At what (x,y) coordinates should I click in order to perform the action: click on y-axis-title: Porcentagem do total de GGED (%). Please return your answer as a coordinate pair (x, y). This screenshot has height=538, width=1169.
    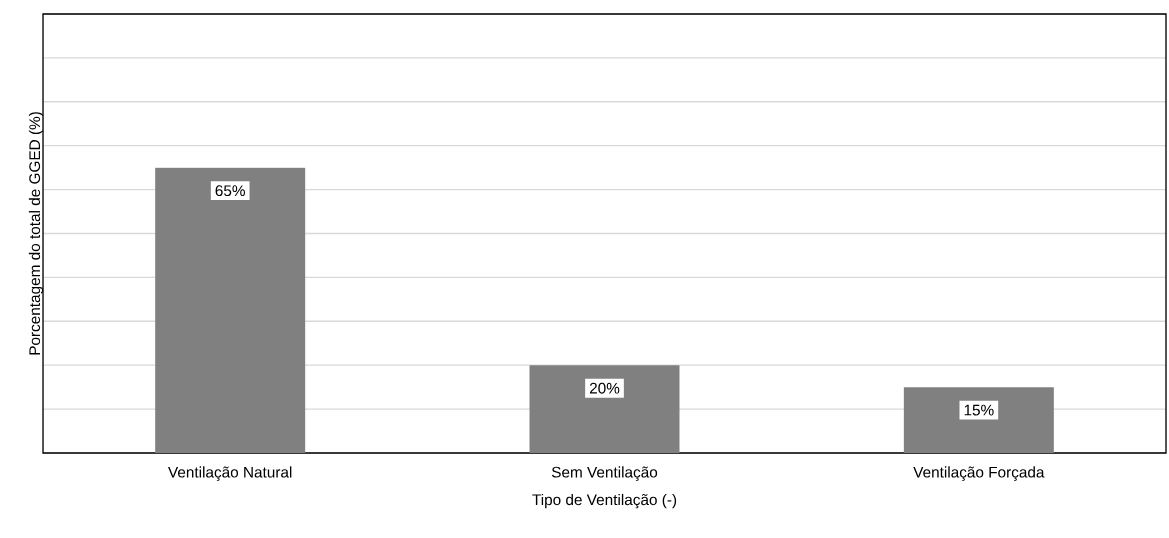
    Looking at the image, I should click on (36, 233).